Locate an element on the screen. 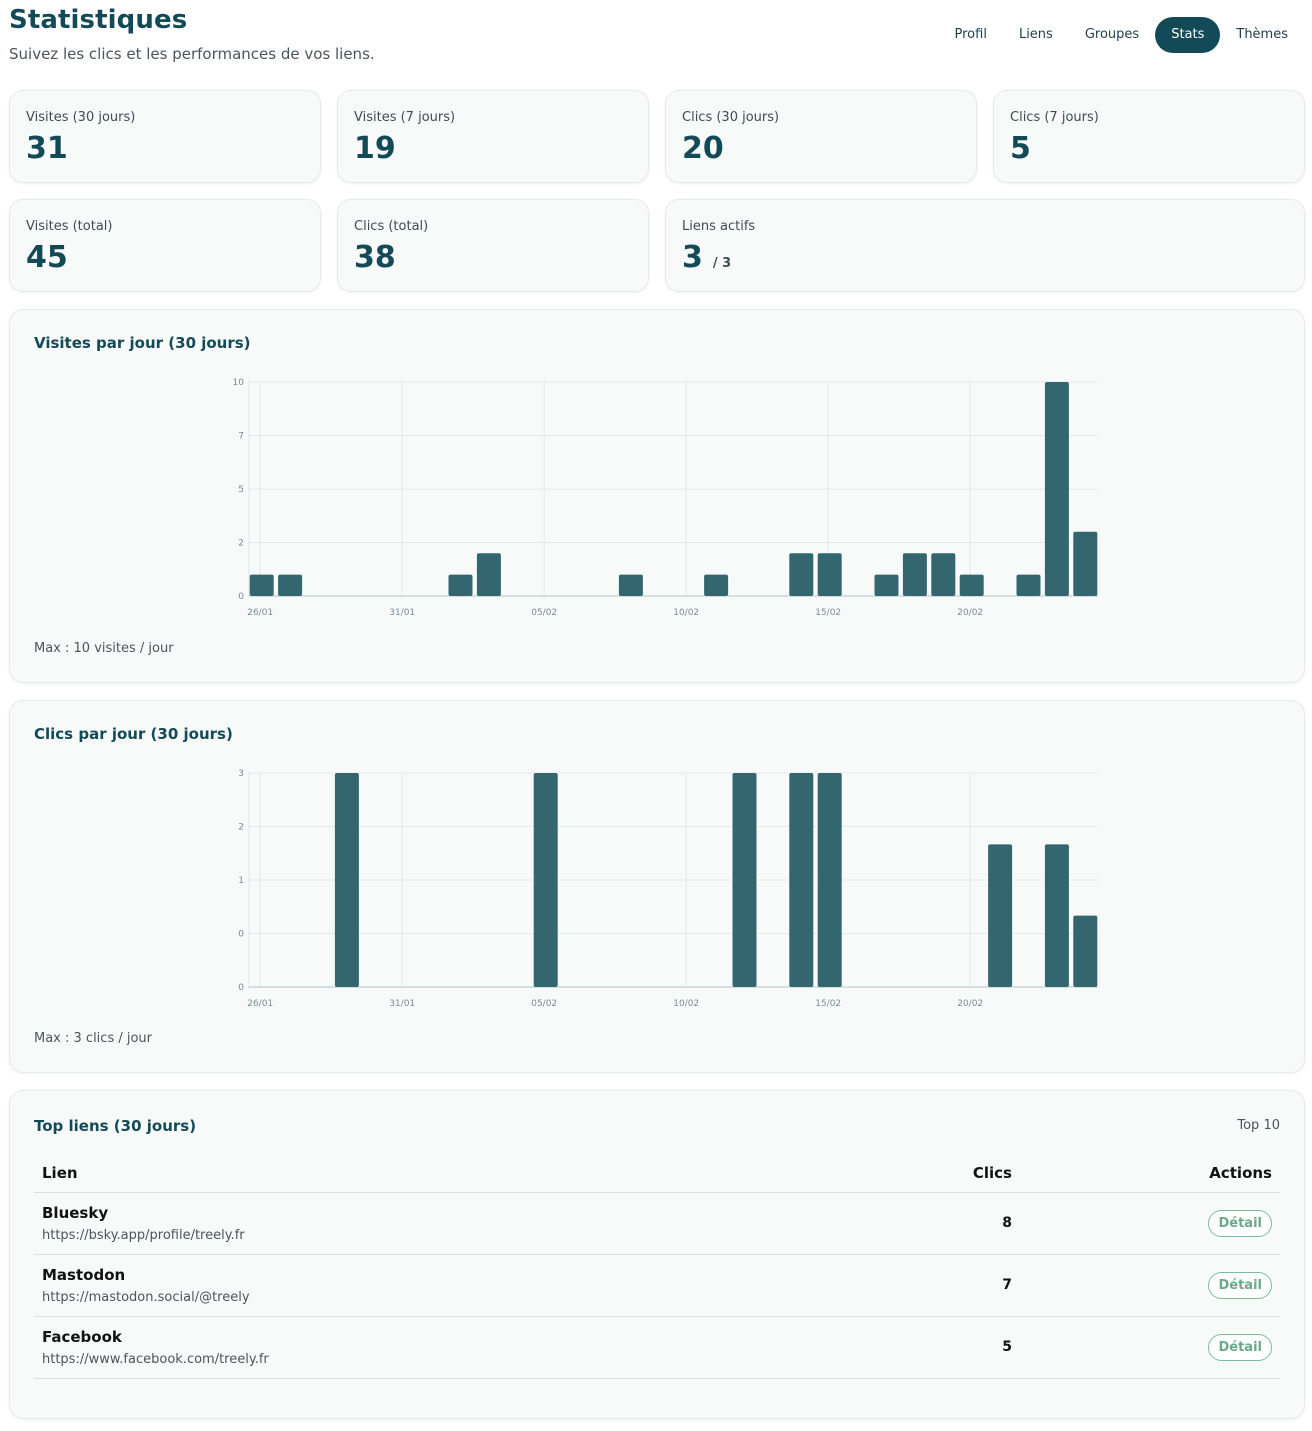 Image resolution: width=1312 pixels, height=1431 pixels. active-links-count: 3 is located at coordinates (692, 257).